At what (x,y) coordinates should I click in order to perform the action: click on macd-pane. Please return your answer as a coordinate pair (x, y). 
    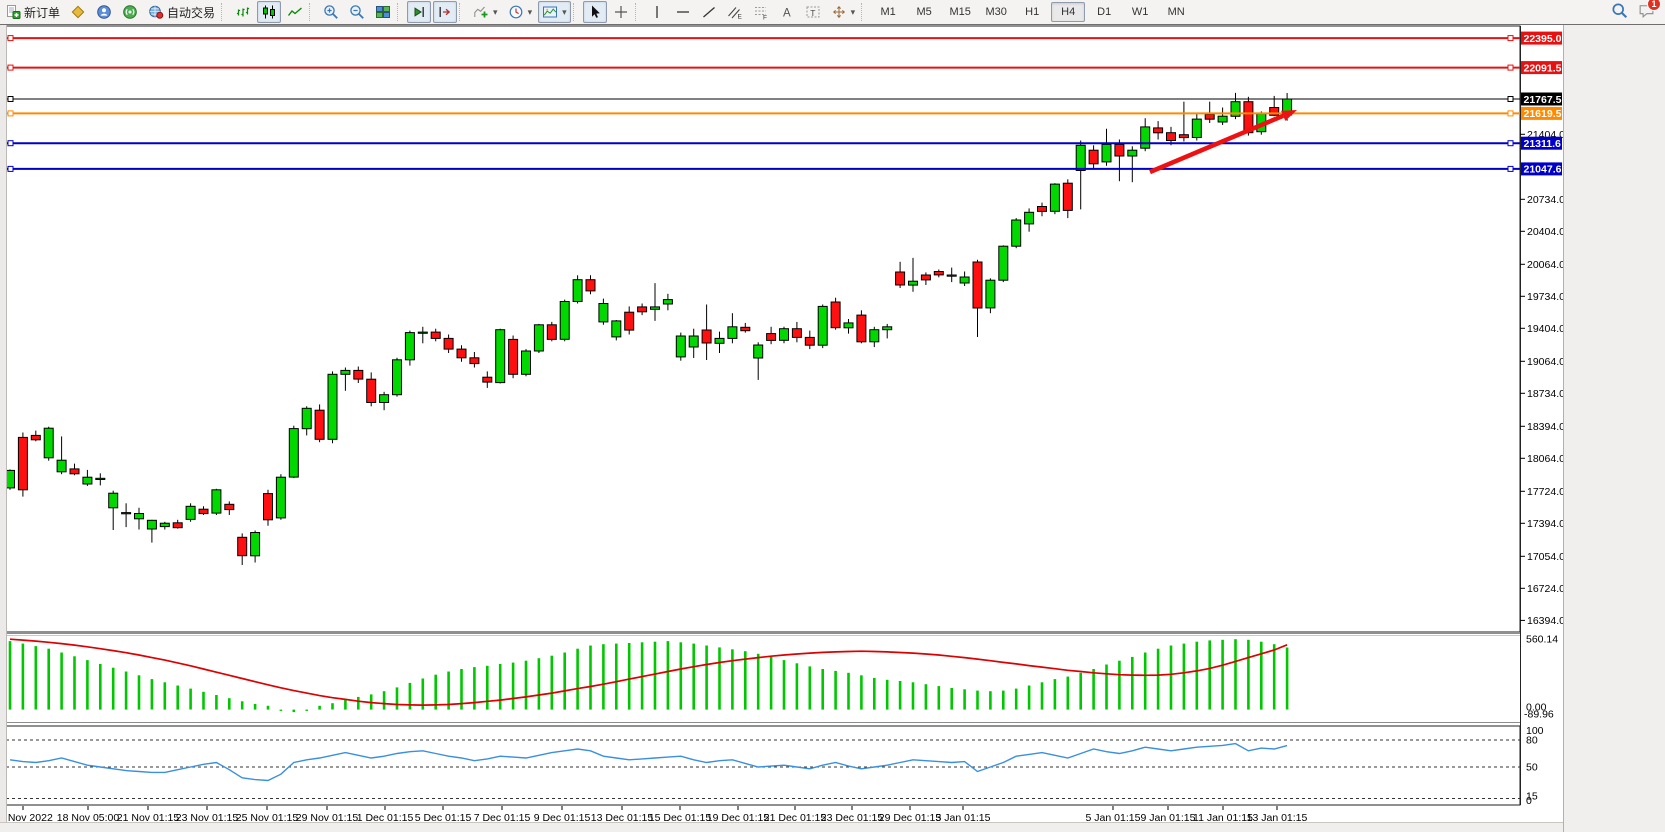
    Looking at the image, I should click on (763, 678).